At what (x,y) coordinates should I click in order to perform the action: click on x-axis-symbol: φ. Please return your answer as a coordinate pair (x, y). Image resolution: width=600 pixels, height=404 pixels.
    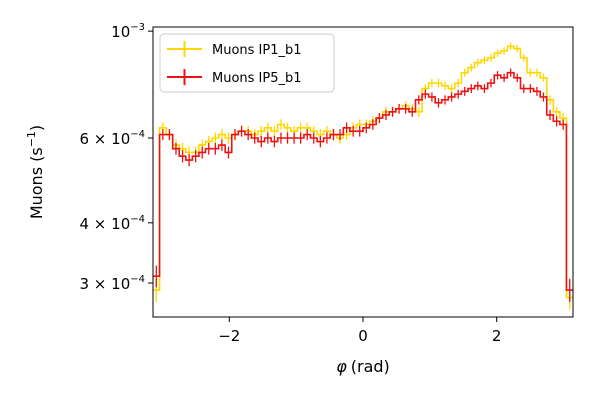
    Looking at the image, I should click on (341, 366).